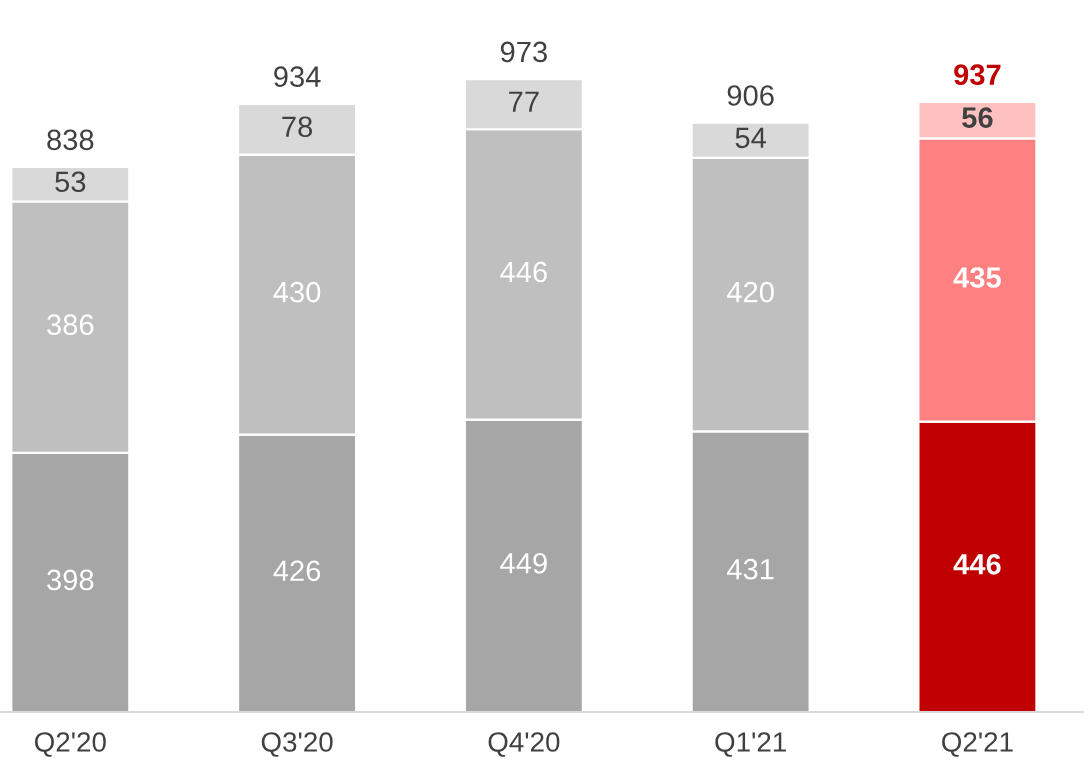  Describe the element at coordinates (297, 571) in the screenshot. I see `data-label: 426` at that location.